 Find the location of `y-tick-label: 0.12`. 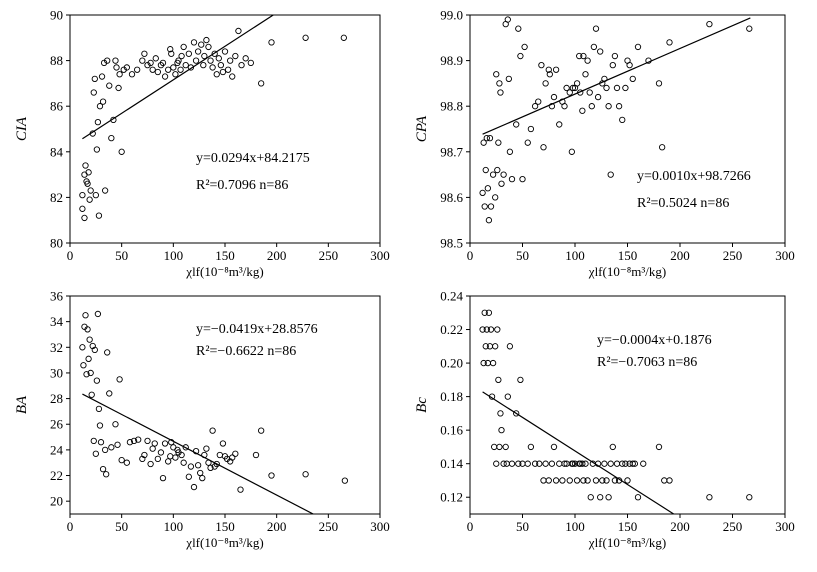

y-tick-label: 0.12 is located at coordinates (451, 497).